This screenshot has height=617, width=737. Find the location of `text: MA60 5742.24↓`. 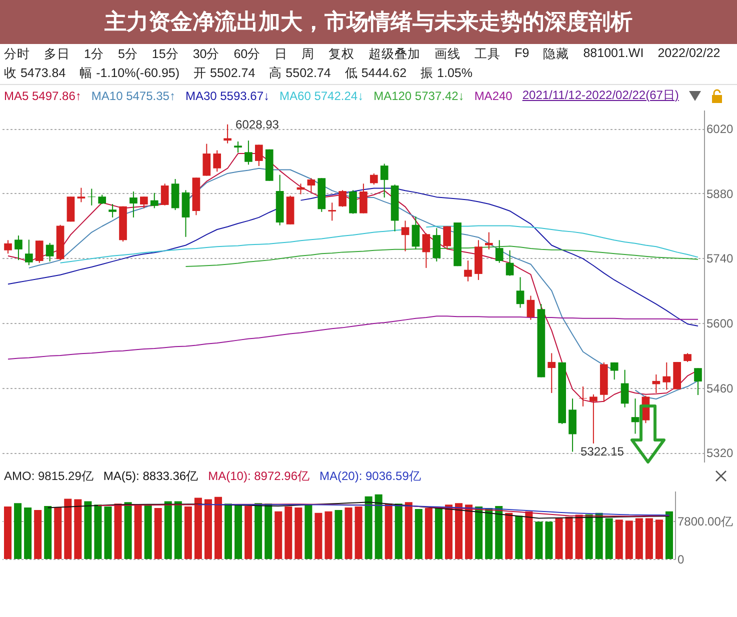

text: MA60 5742.24↓ is located at coordinates (322, 95).